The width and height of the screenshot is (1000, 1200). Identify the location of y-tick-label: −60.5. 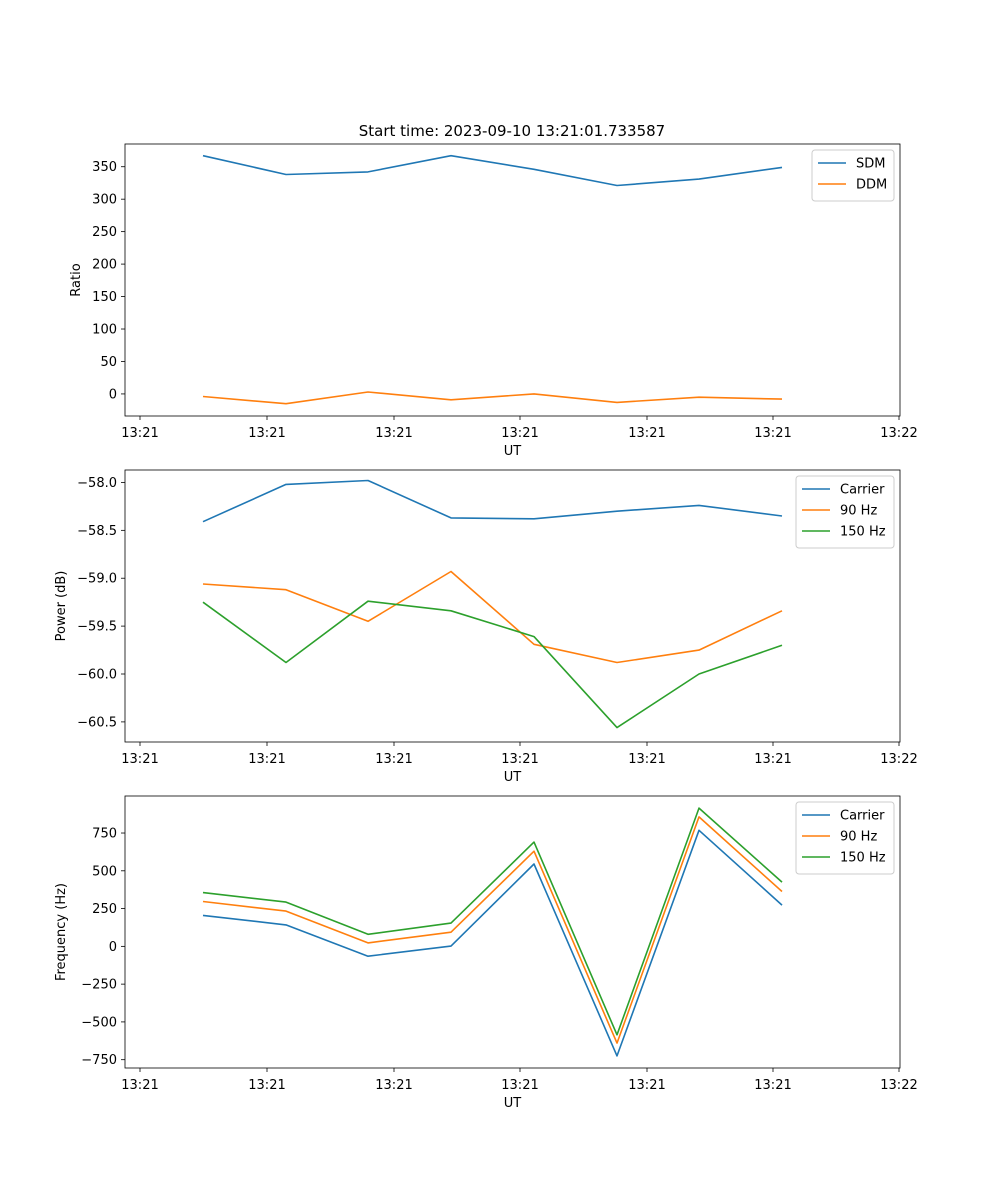
(97, 722).